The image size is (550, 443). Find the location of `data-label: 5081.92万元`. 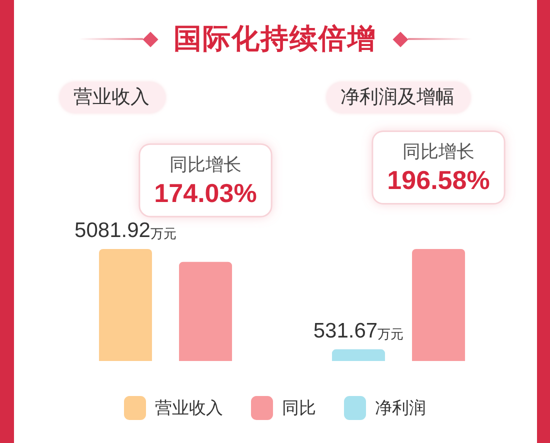

data-label: 5081.92万元 is located at coordinates (125, 230).